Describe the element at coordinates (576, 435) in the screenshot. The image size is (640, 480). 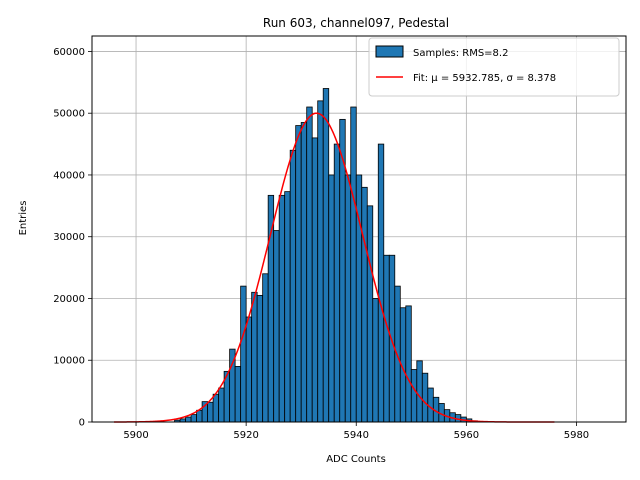
I see `x-tick-label: 5980` at that location.